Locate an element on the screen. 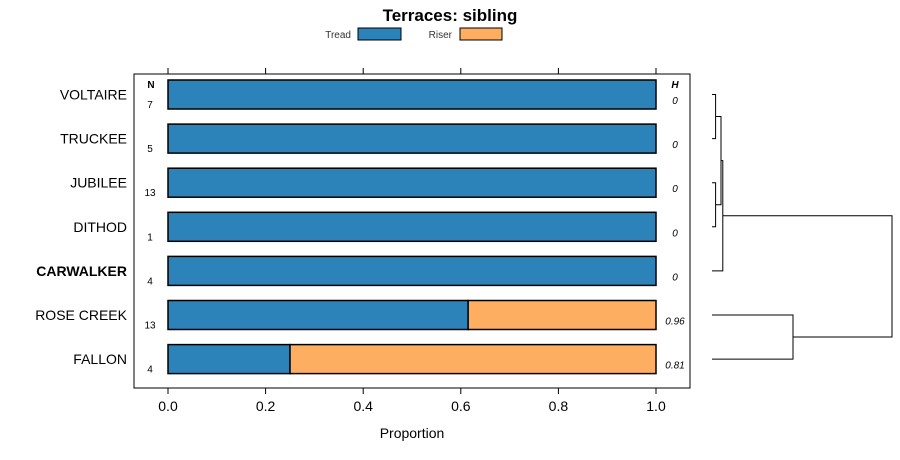  x-tick-label: 0.6 is located at coordinates (461, 406).